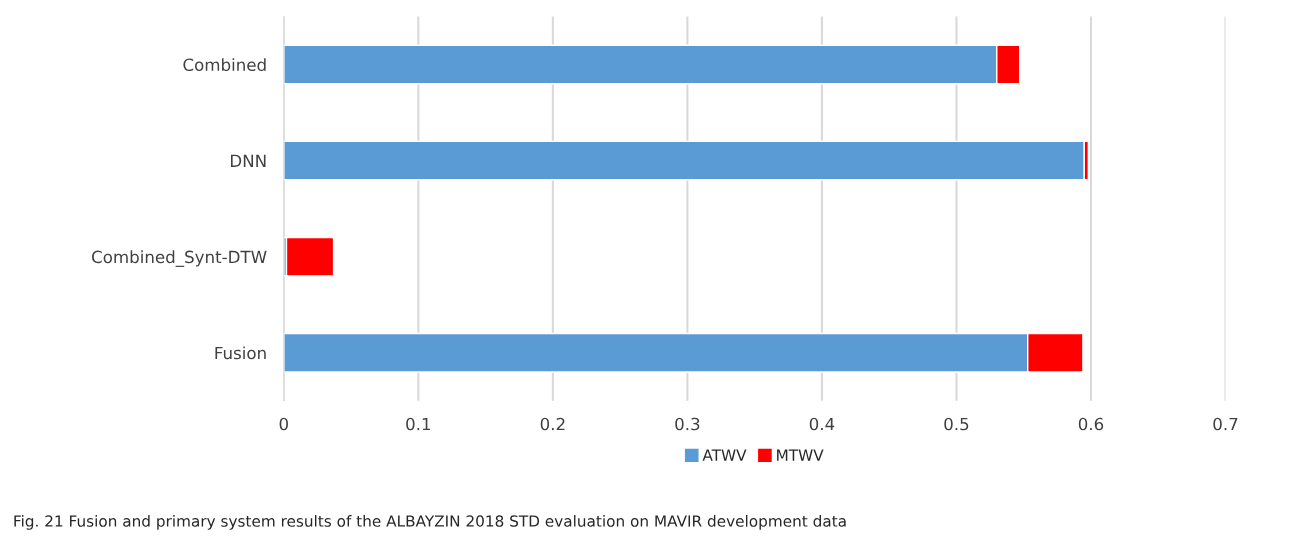  What do you see at coordinates (240, 353) in the screenshot?
I see `y-tick-label: Fusion` at bounding box center [240, 353].